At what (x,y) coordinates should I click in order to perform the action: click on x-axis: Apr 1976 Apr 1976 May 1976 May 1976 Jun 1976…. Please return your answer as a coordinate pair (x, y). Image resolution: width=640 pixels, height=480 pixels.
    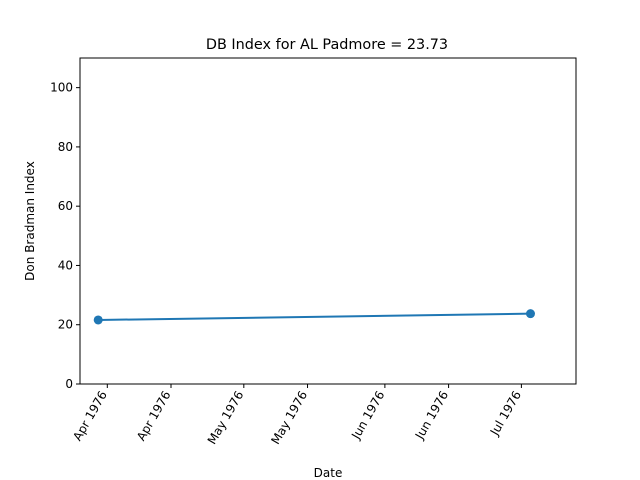
    Looking at the image, I should click on (297, 415).